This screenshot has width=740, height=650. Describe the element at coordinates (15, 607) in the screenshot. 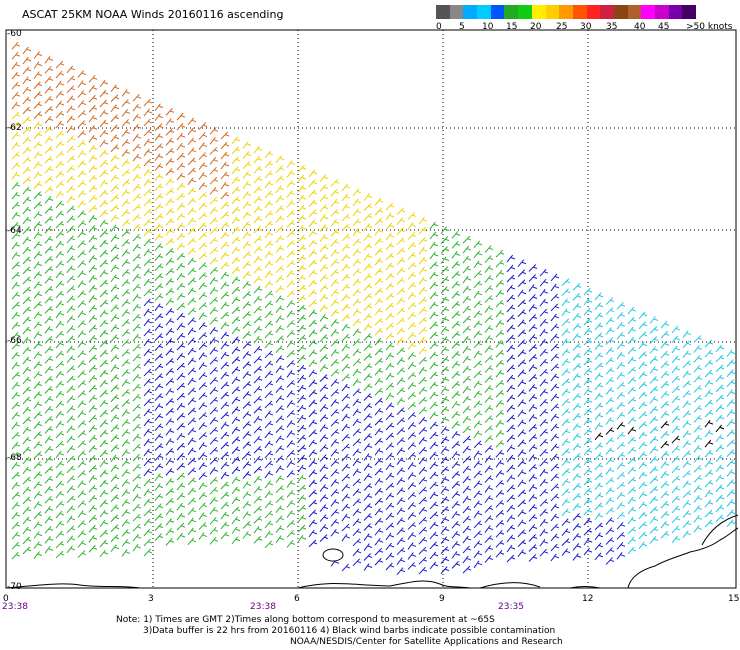

I see `time-label: 23:38` at that location.